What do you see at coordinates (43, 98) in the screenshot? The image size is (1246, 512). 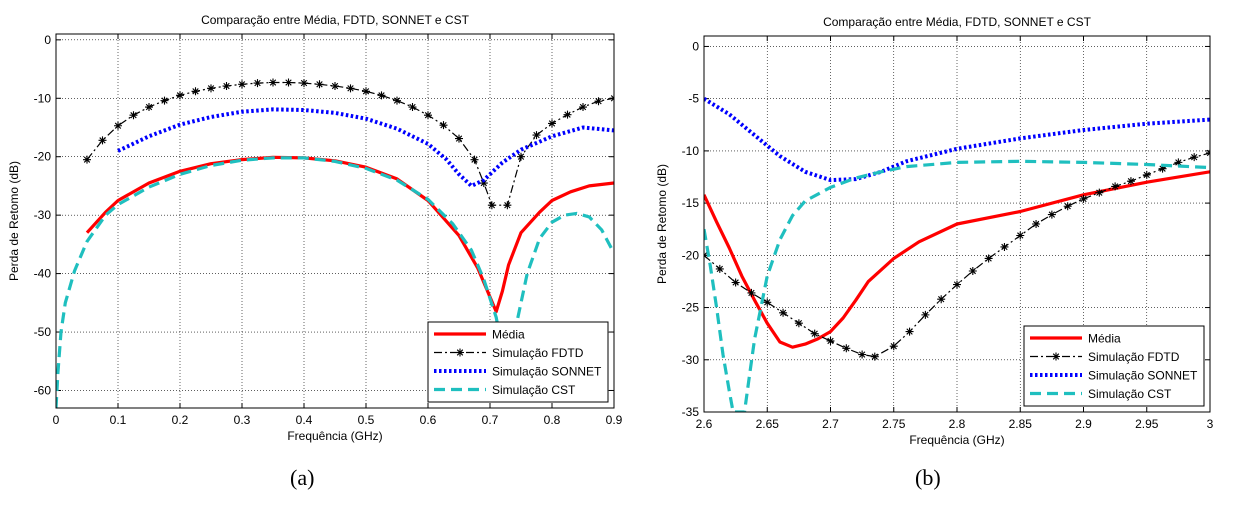 I see `chart-a-ytick-label: -10` at bounding box center [43, 98].